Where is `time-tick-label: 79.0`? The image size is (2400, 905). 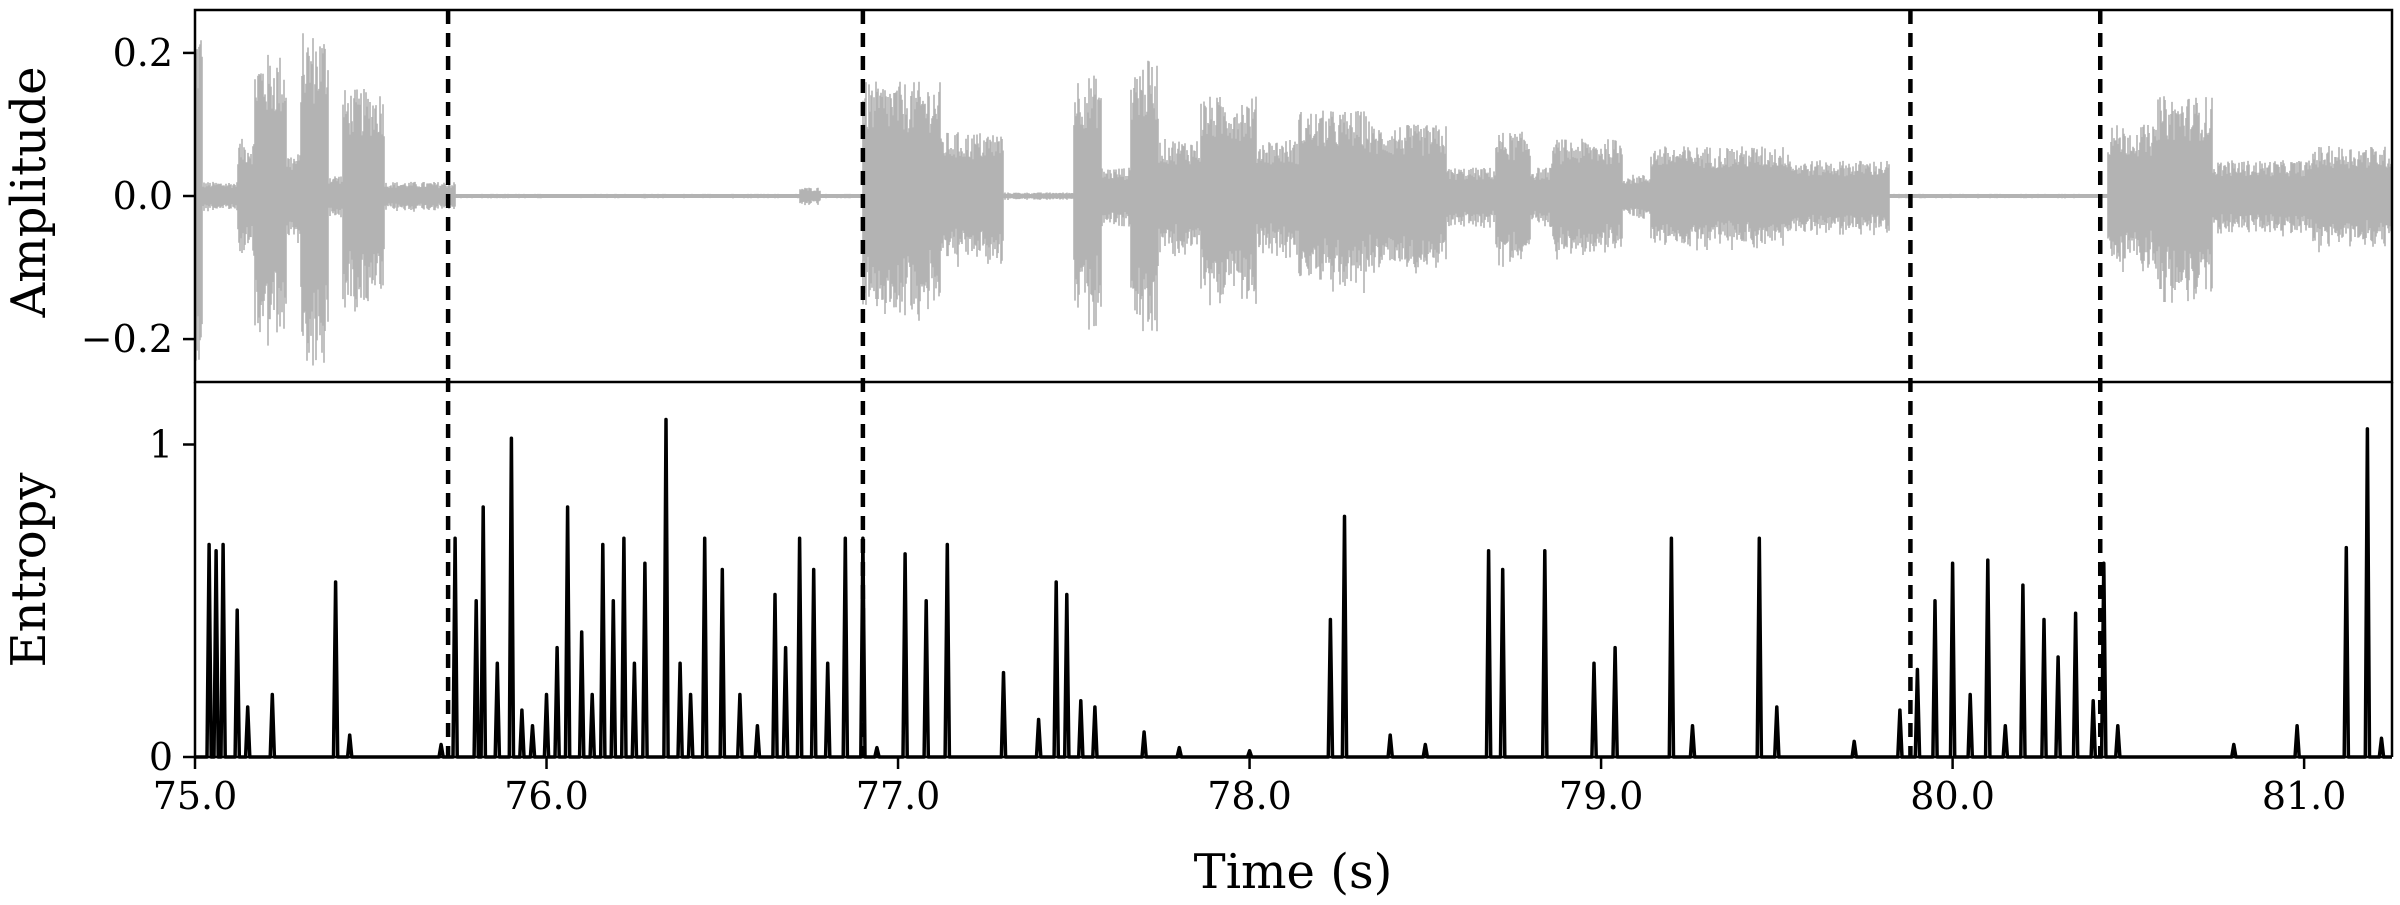 time-tick-label: 79.0 is located at coordinates (1601, 796).